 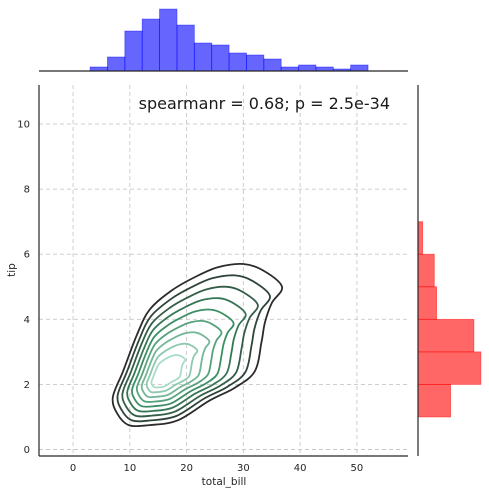 I want to click on x-tick-label: 40, so click(x=300, y=468).